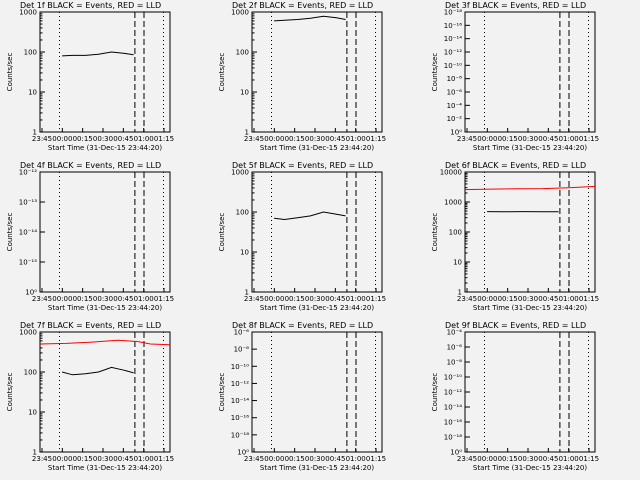 This screenshot has width=640, height=480. Describe the element at coordinates (90, 5) in the screenshot. I see `panel-title: Det 1f BLACK = Events, RED = LLD` at that location.